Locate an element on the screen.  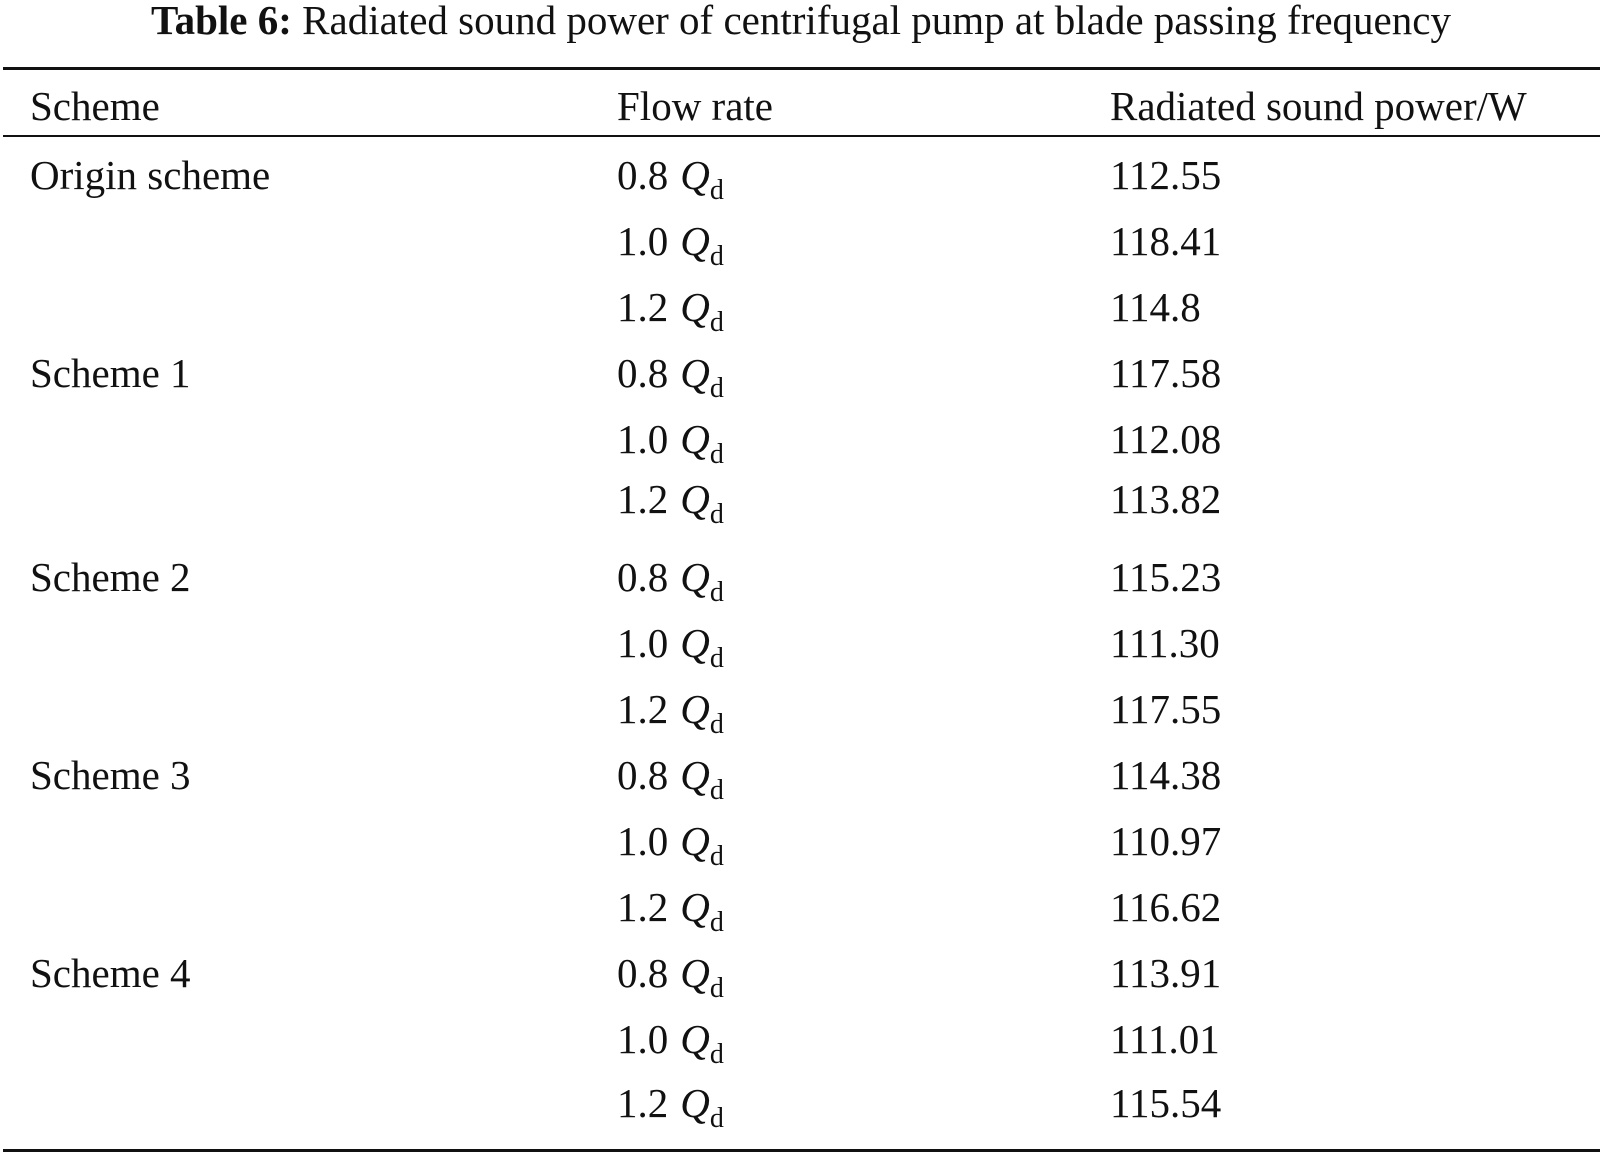
table-top-rule is located at coordinates (801, 68).